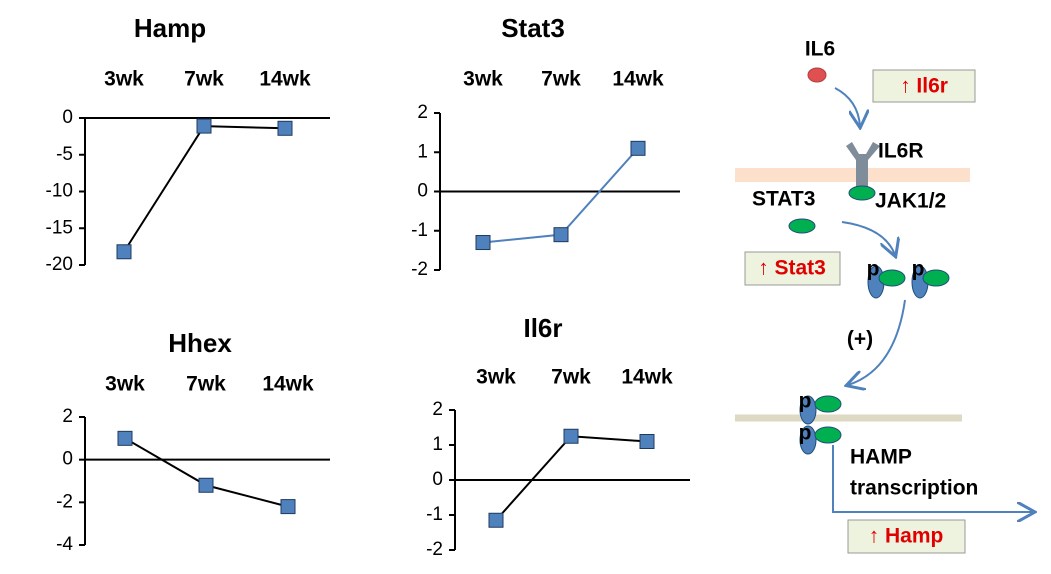  What do you see at coordinates (64, 154) in the screenshot?
I see `y-tick-label: -5` at bounding box center [64, 154].